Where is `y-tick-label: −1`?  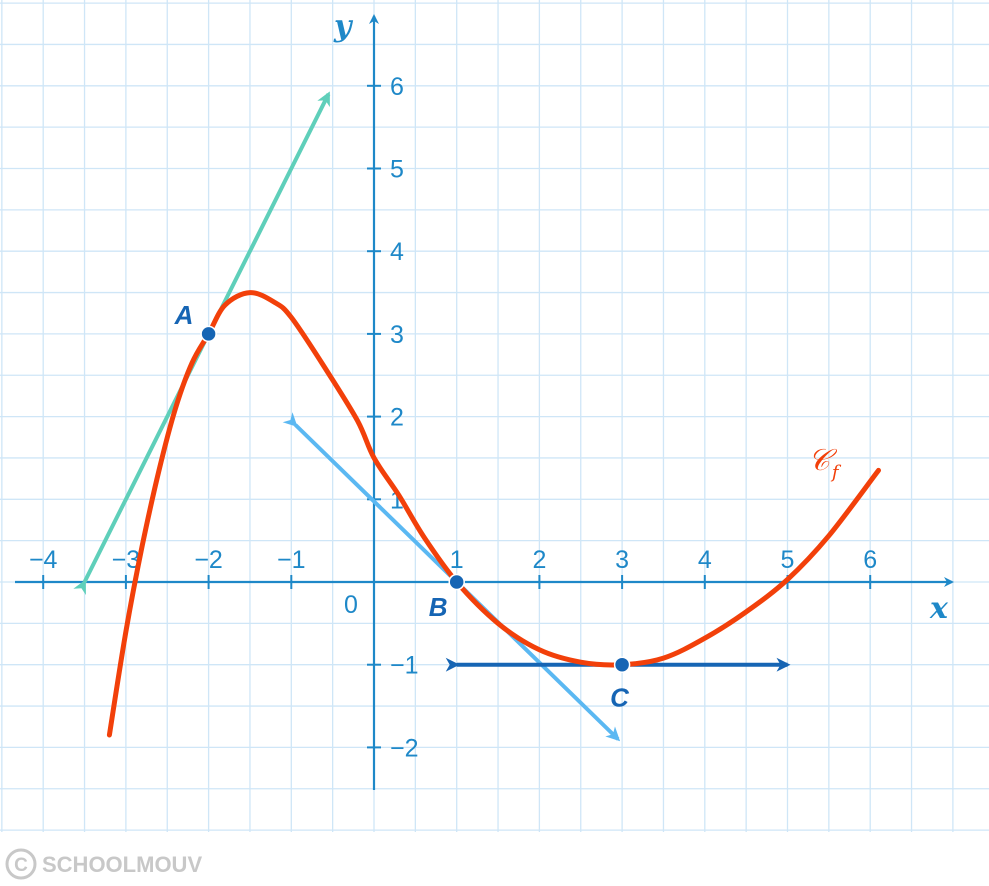 y-tick-label: −1 is located at coordinates (404, 666).